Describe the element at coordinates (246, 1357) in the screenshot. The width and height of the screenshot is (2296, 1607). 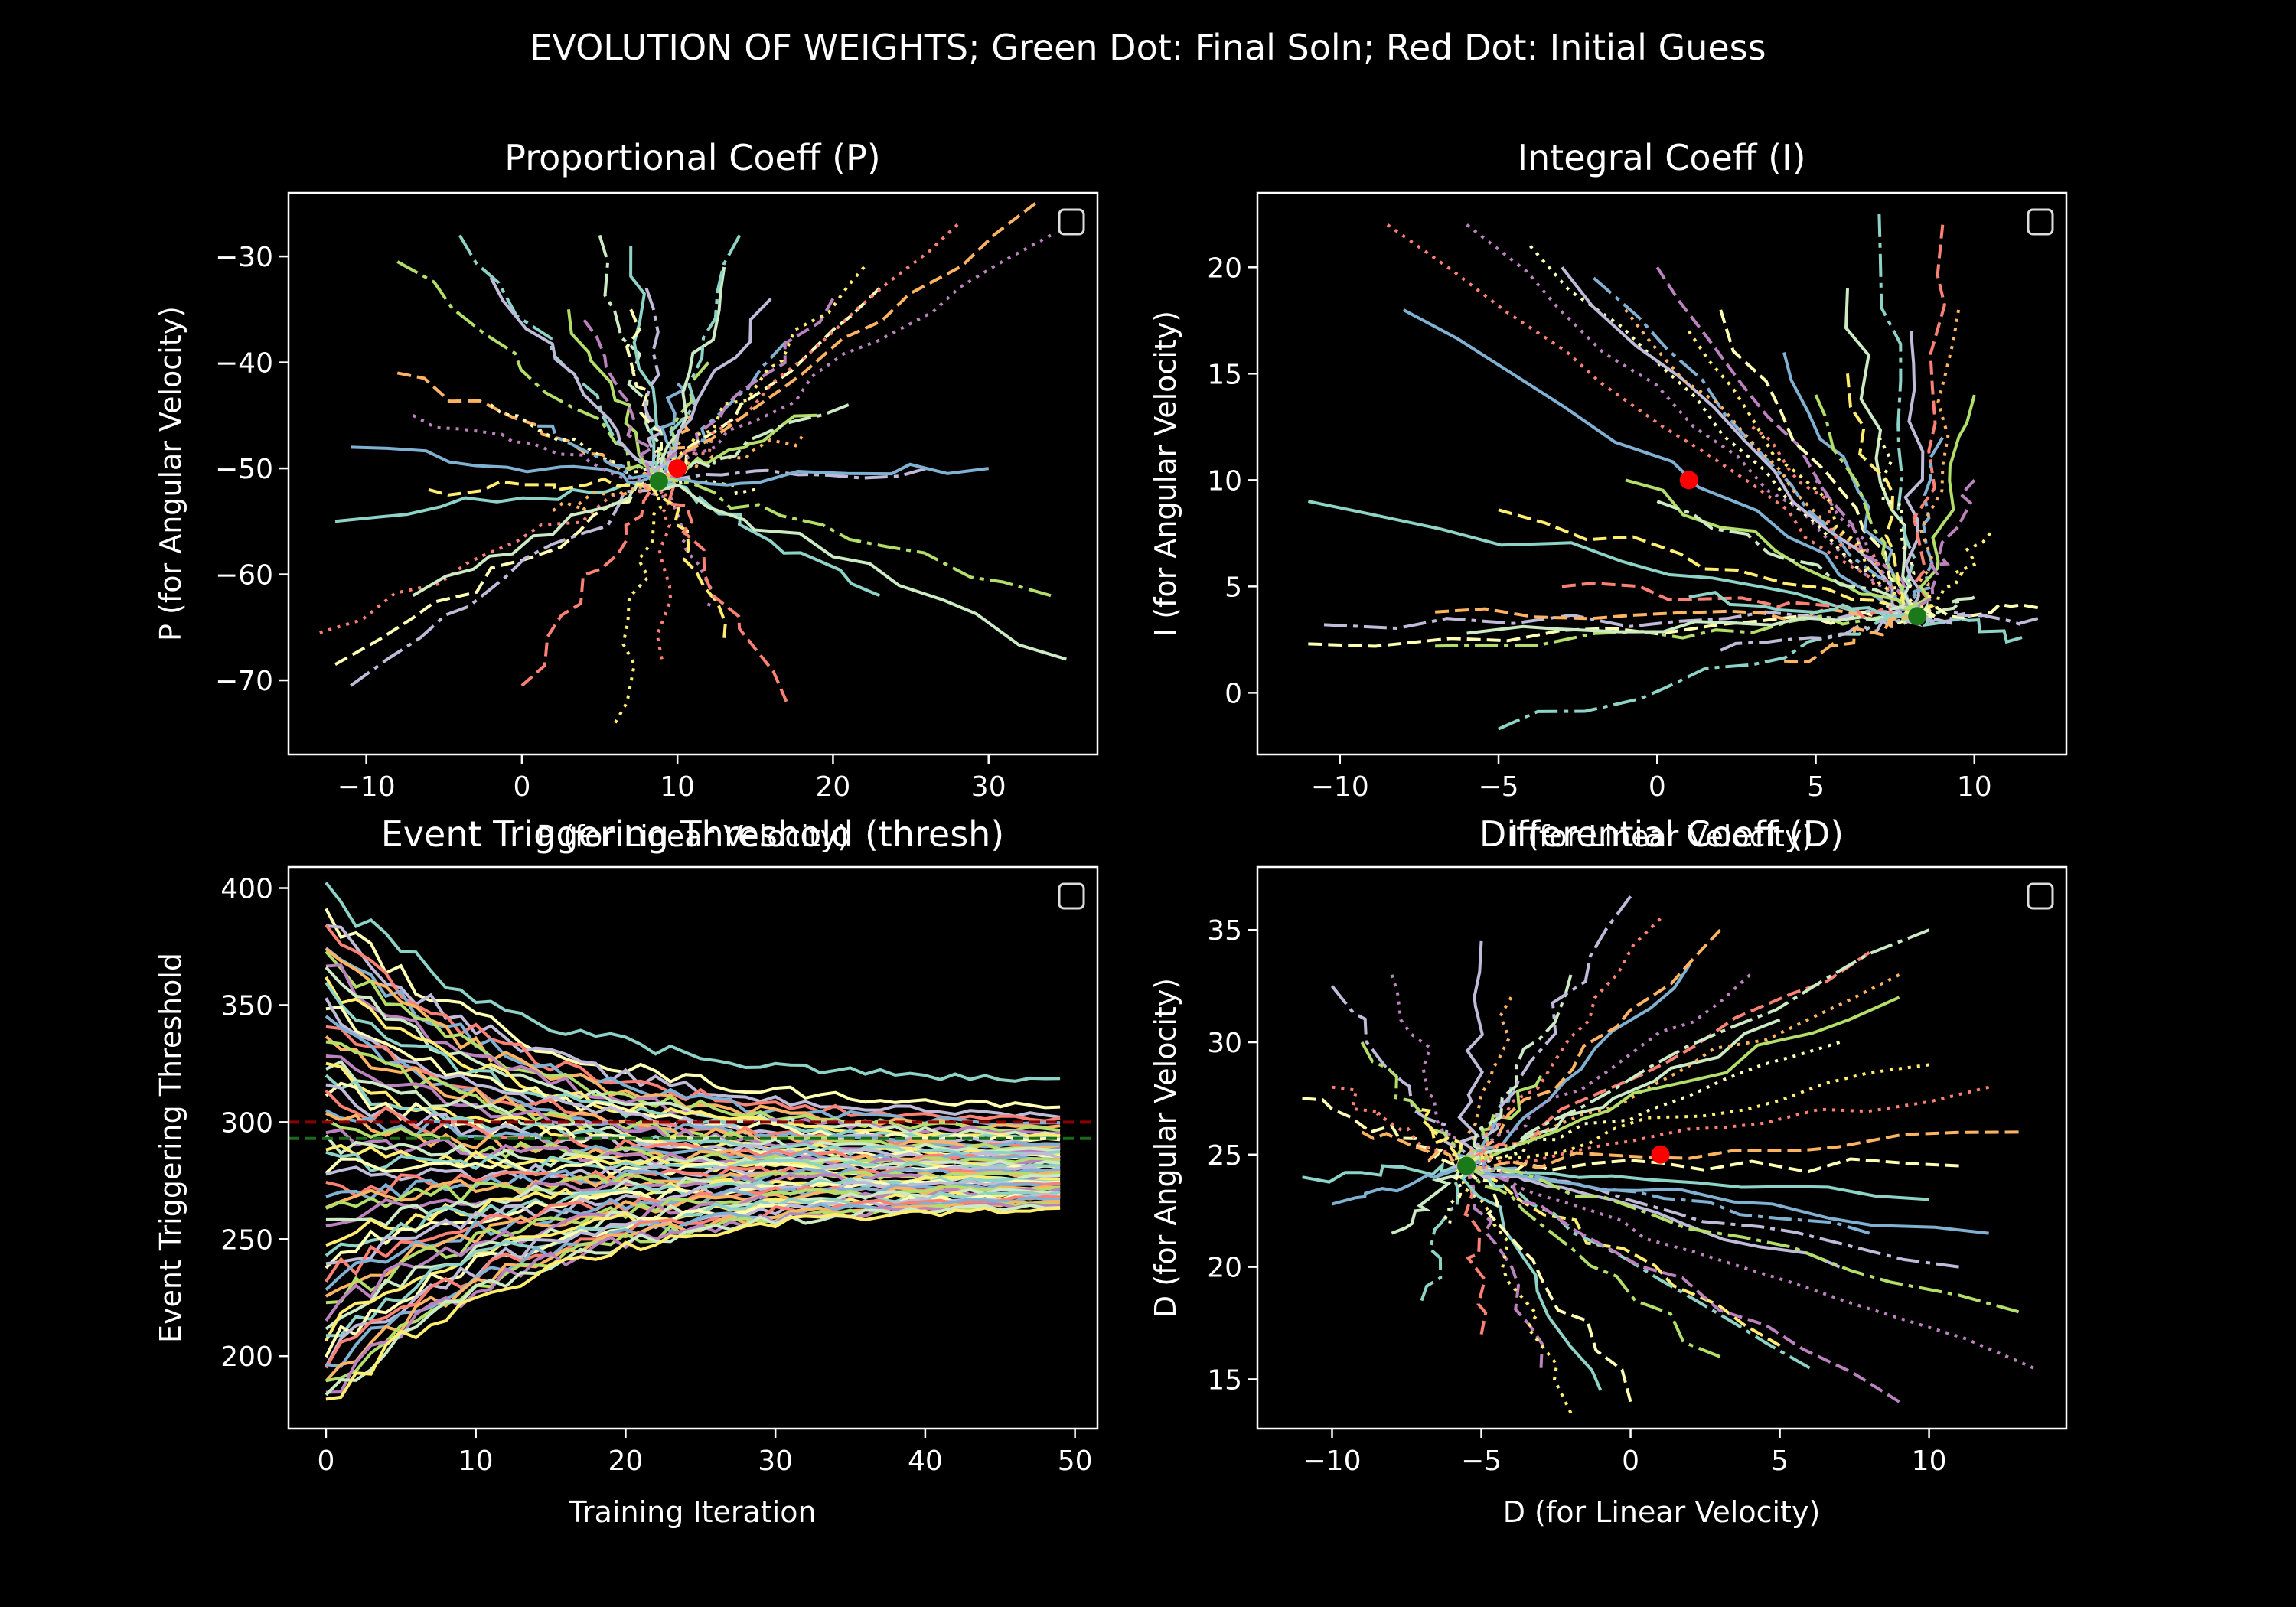
I see `y-tick-label: 200` at that location.